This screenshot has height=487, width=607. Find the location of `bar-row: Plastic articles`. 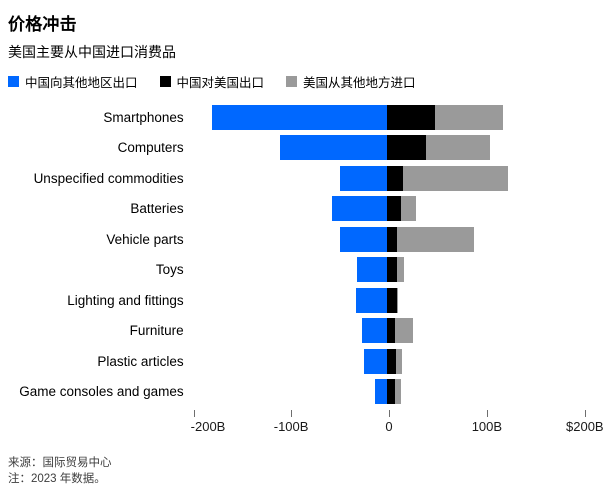

bar-row: Plastic articles is located at coordinates (307, 361).